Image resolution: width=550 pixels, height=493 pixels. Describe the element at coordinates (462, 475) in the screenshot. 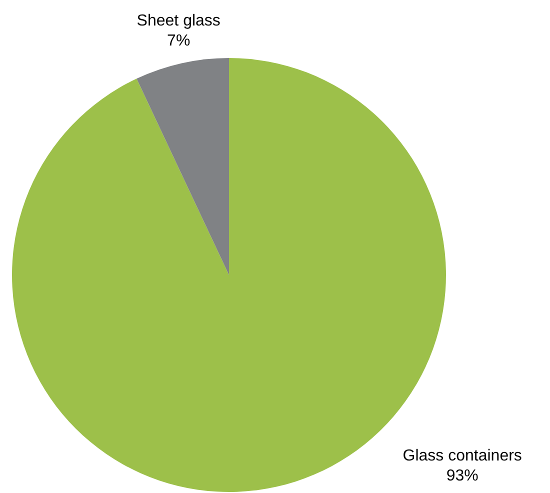

I see `data-label: 93%` at that location.